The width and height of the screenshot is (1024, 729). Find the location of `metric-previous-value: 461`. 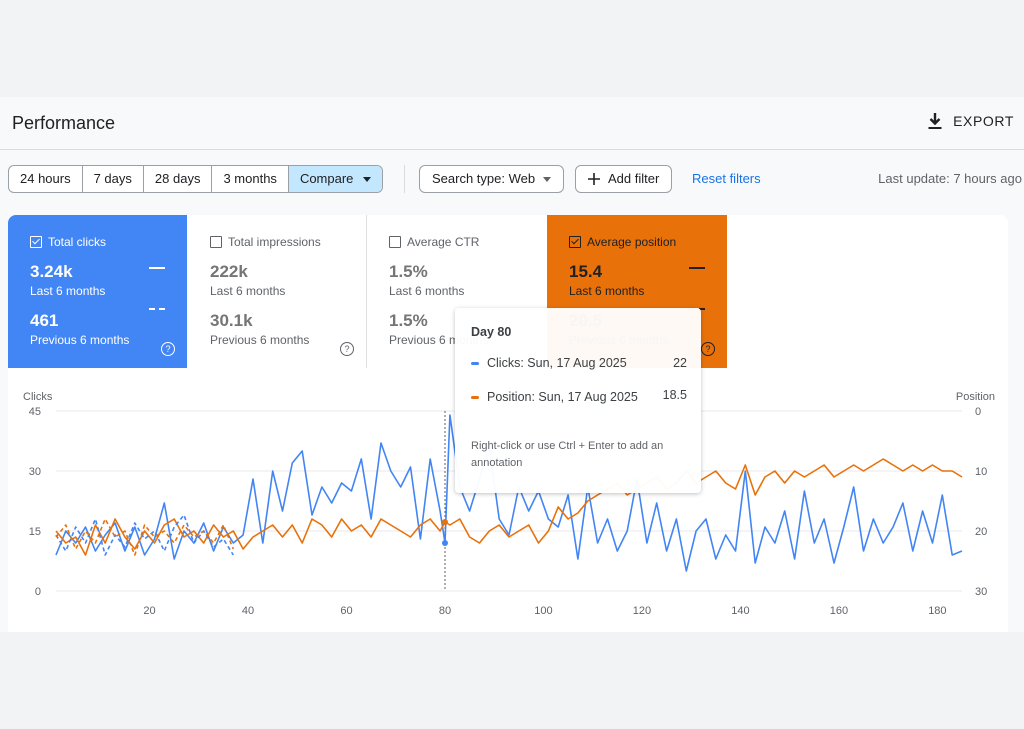

metric-previous-value: 461 is located at coordinates (44, 320).